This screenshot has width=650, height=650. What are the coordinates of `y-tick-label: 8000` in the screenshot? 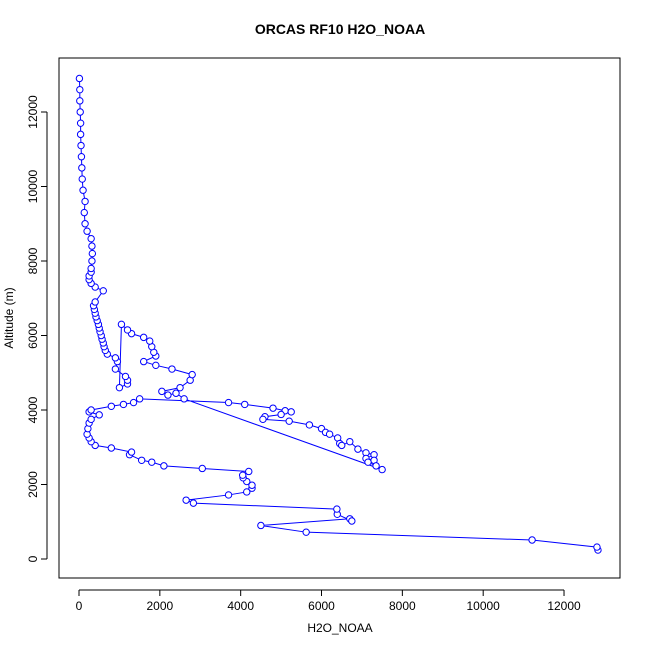 It's located at (33, 260).